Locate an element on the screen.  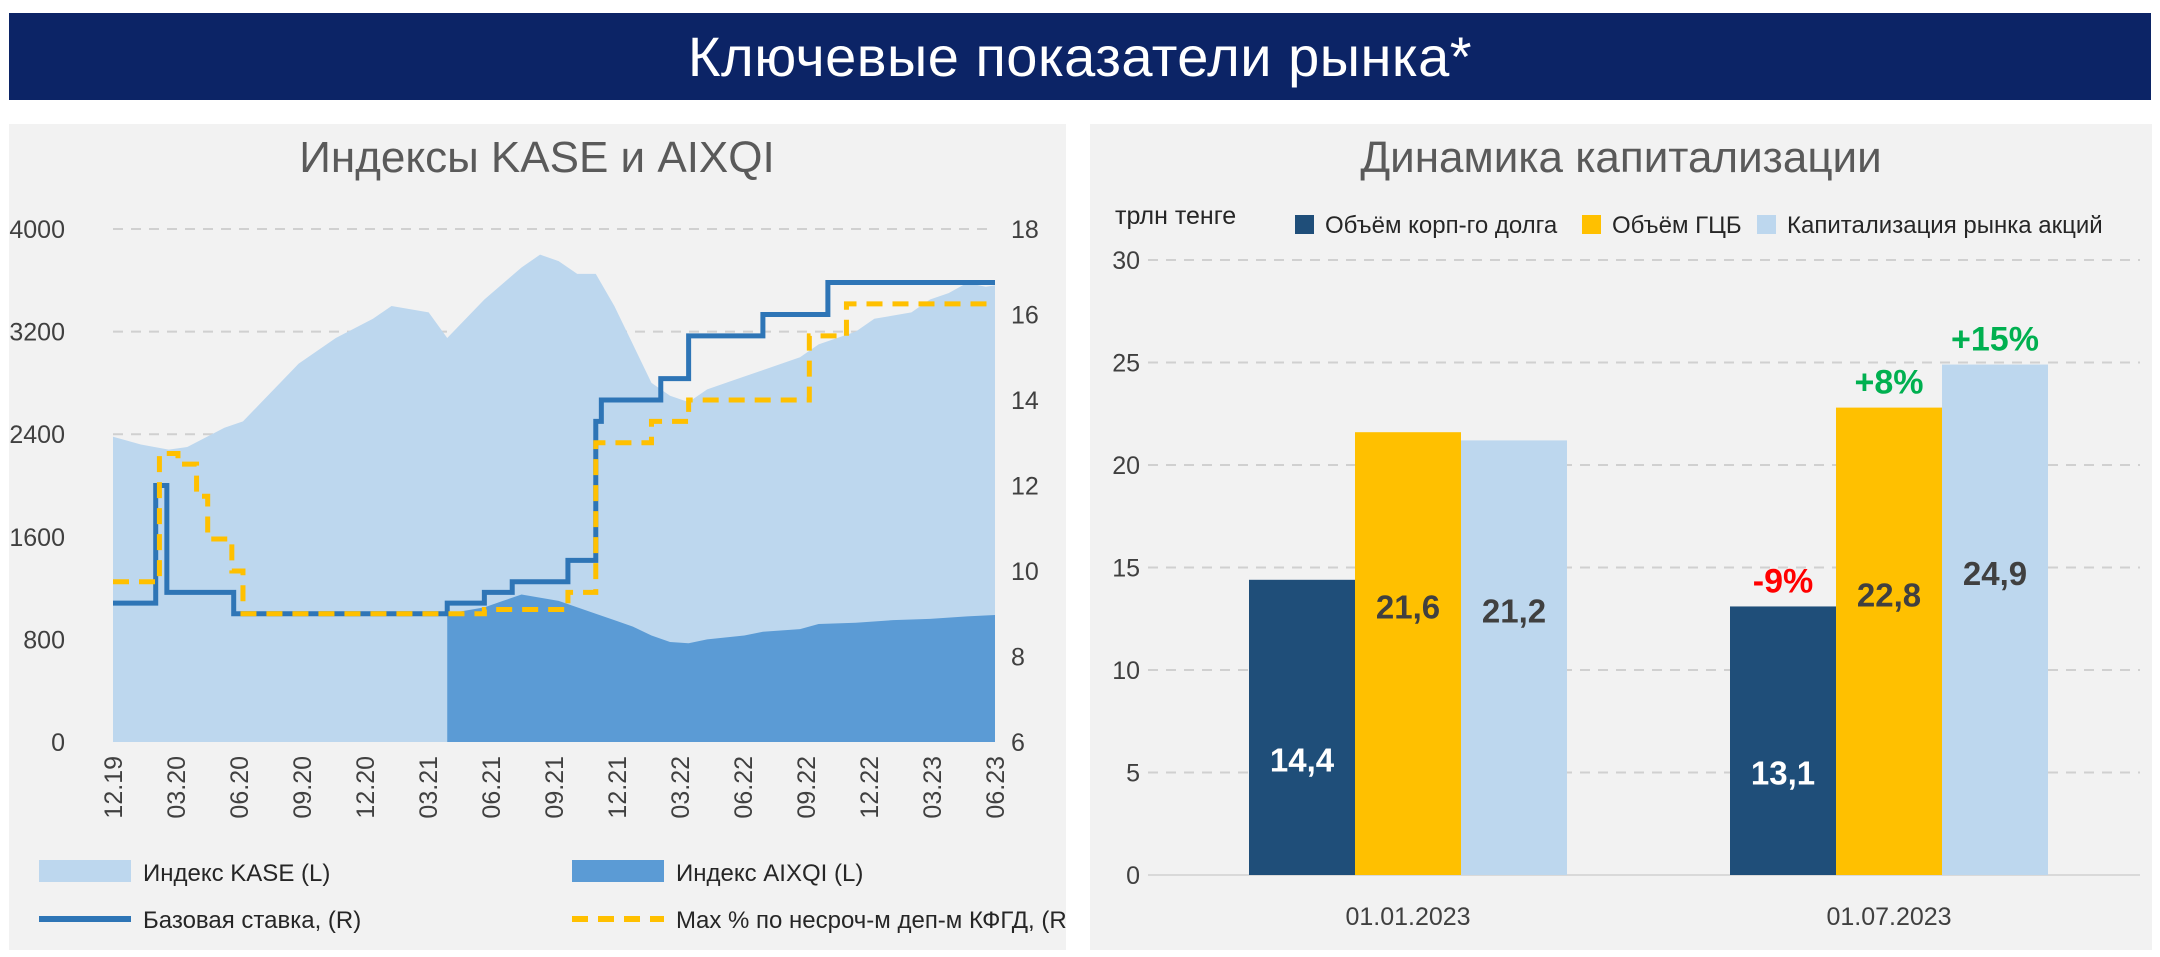
x-axis-tick: 06.21 is located at coordinates (492, 787).